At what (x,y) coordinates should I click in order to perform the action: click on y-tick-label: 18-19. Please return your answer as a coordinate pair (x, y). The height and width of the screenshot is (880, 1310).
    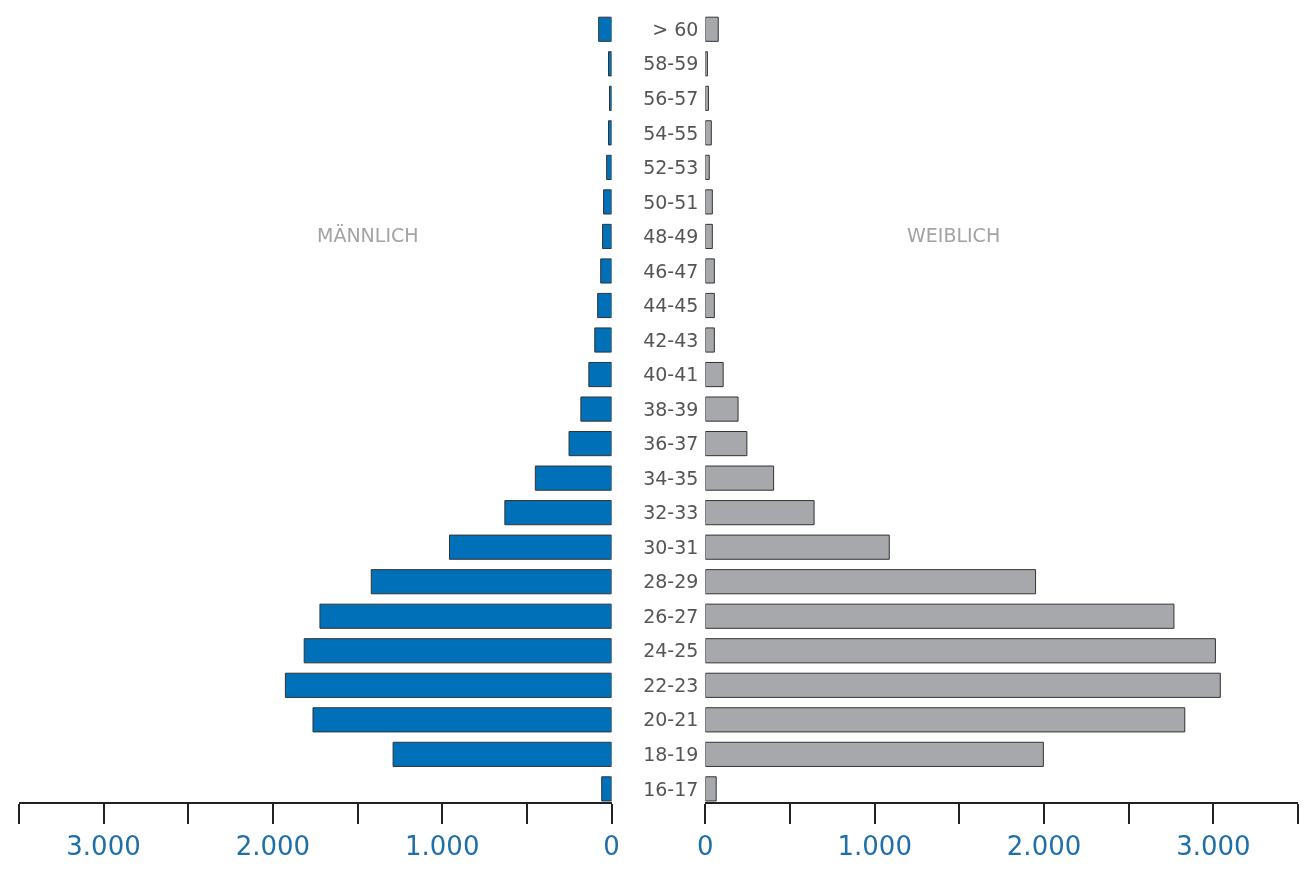
    Looking at the image, I should click on (671, 754).